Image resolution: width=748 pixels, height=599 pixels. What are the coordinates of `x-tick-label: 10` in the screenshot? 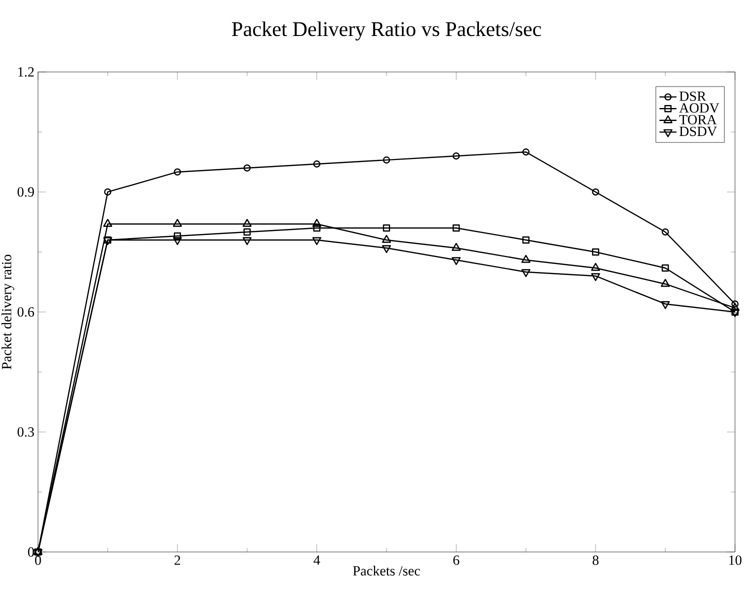 It's located at (735, 560).